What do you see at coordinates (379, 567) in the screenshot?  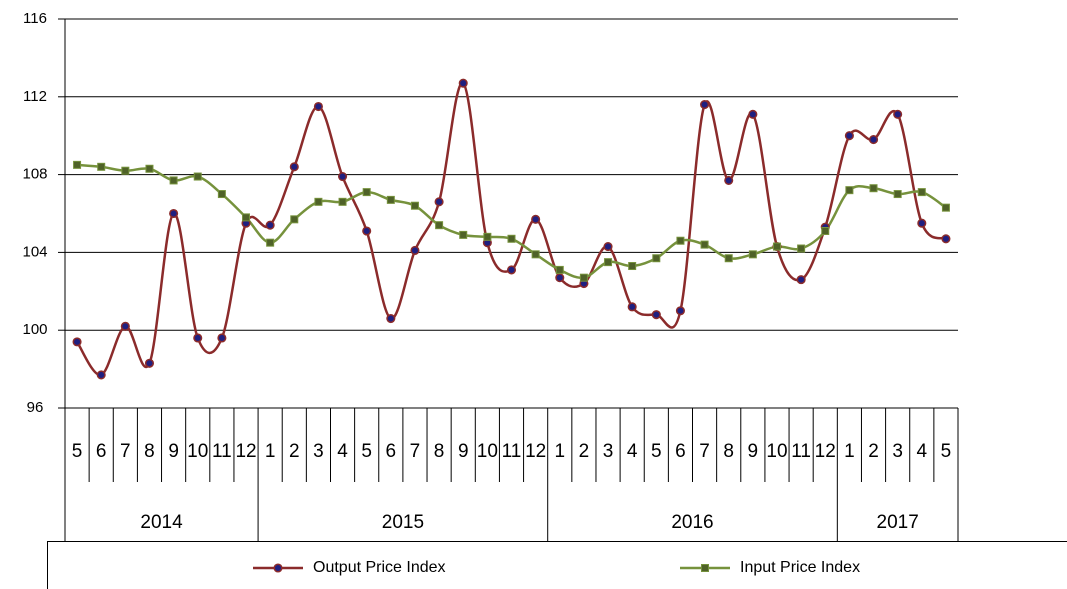 I see `legend-label: Output Price Index` at bounding box center [379, 567].